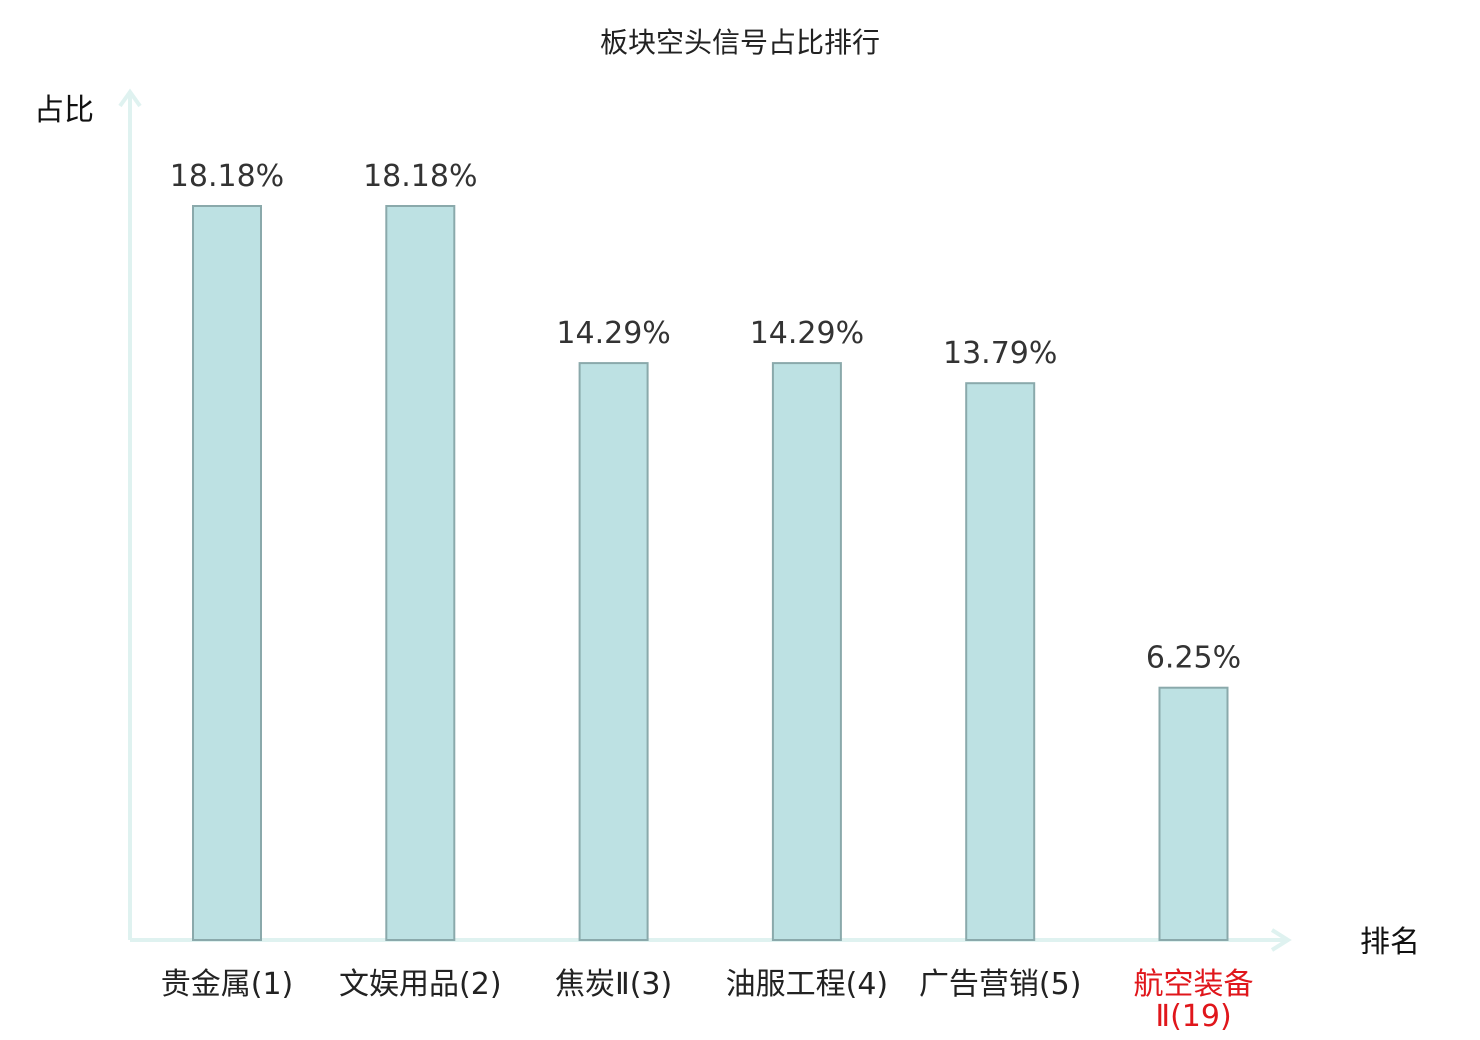 Image resolution: width=1480 pixels, height=1040 pixels. I want to click on category-label-4: 油服工程(4), so click(807, 984).